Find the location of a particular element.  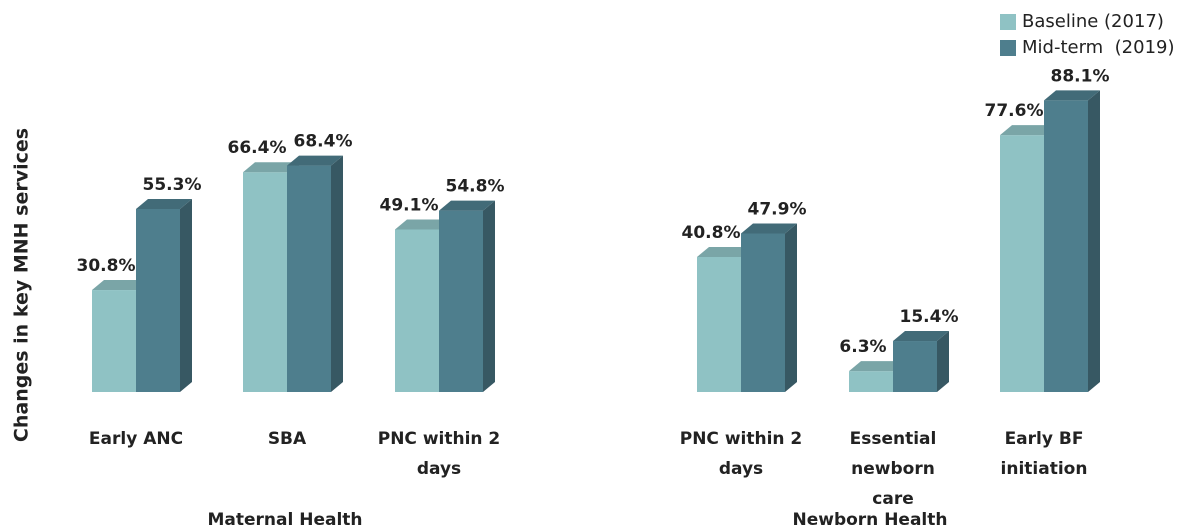

y-axis-label: Changes in key MNH services is located at coordinates (22, 285).